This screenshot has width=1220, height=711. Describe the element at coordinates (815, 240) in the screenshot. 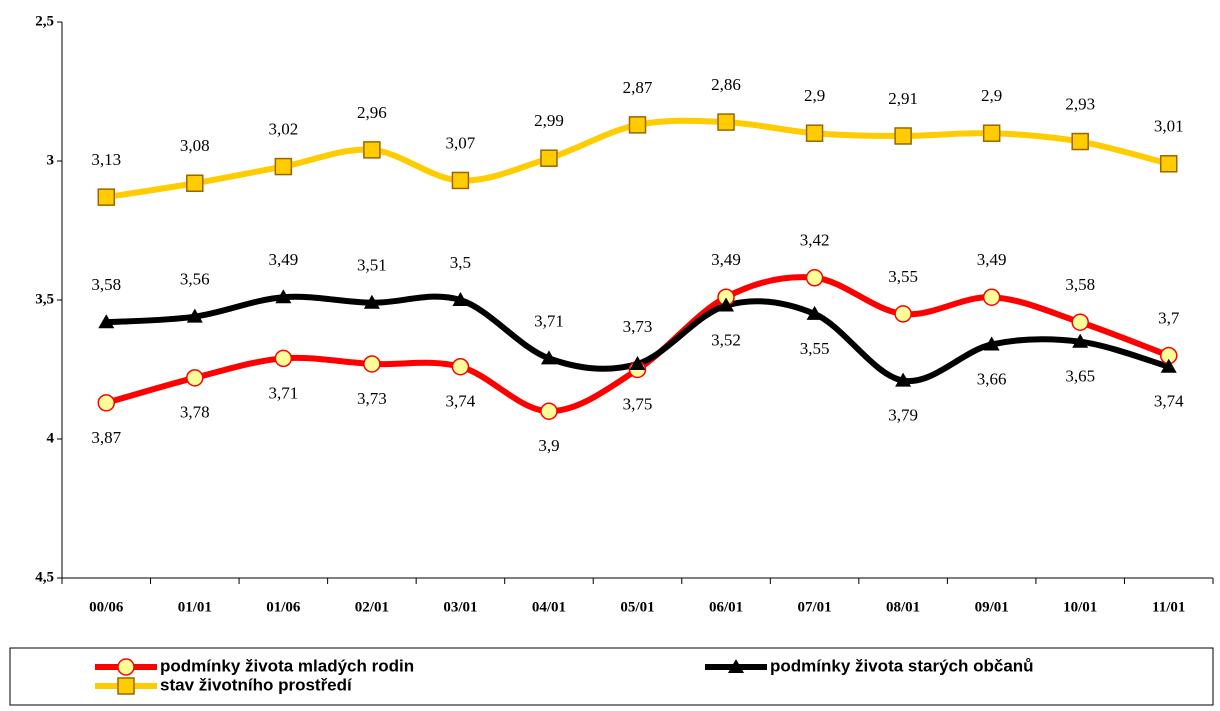

I see `data-label: 3,42` at that location.